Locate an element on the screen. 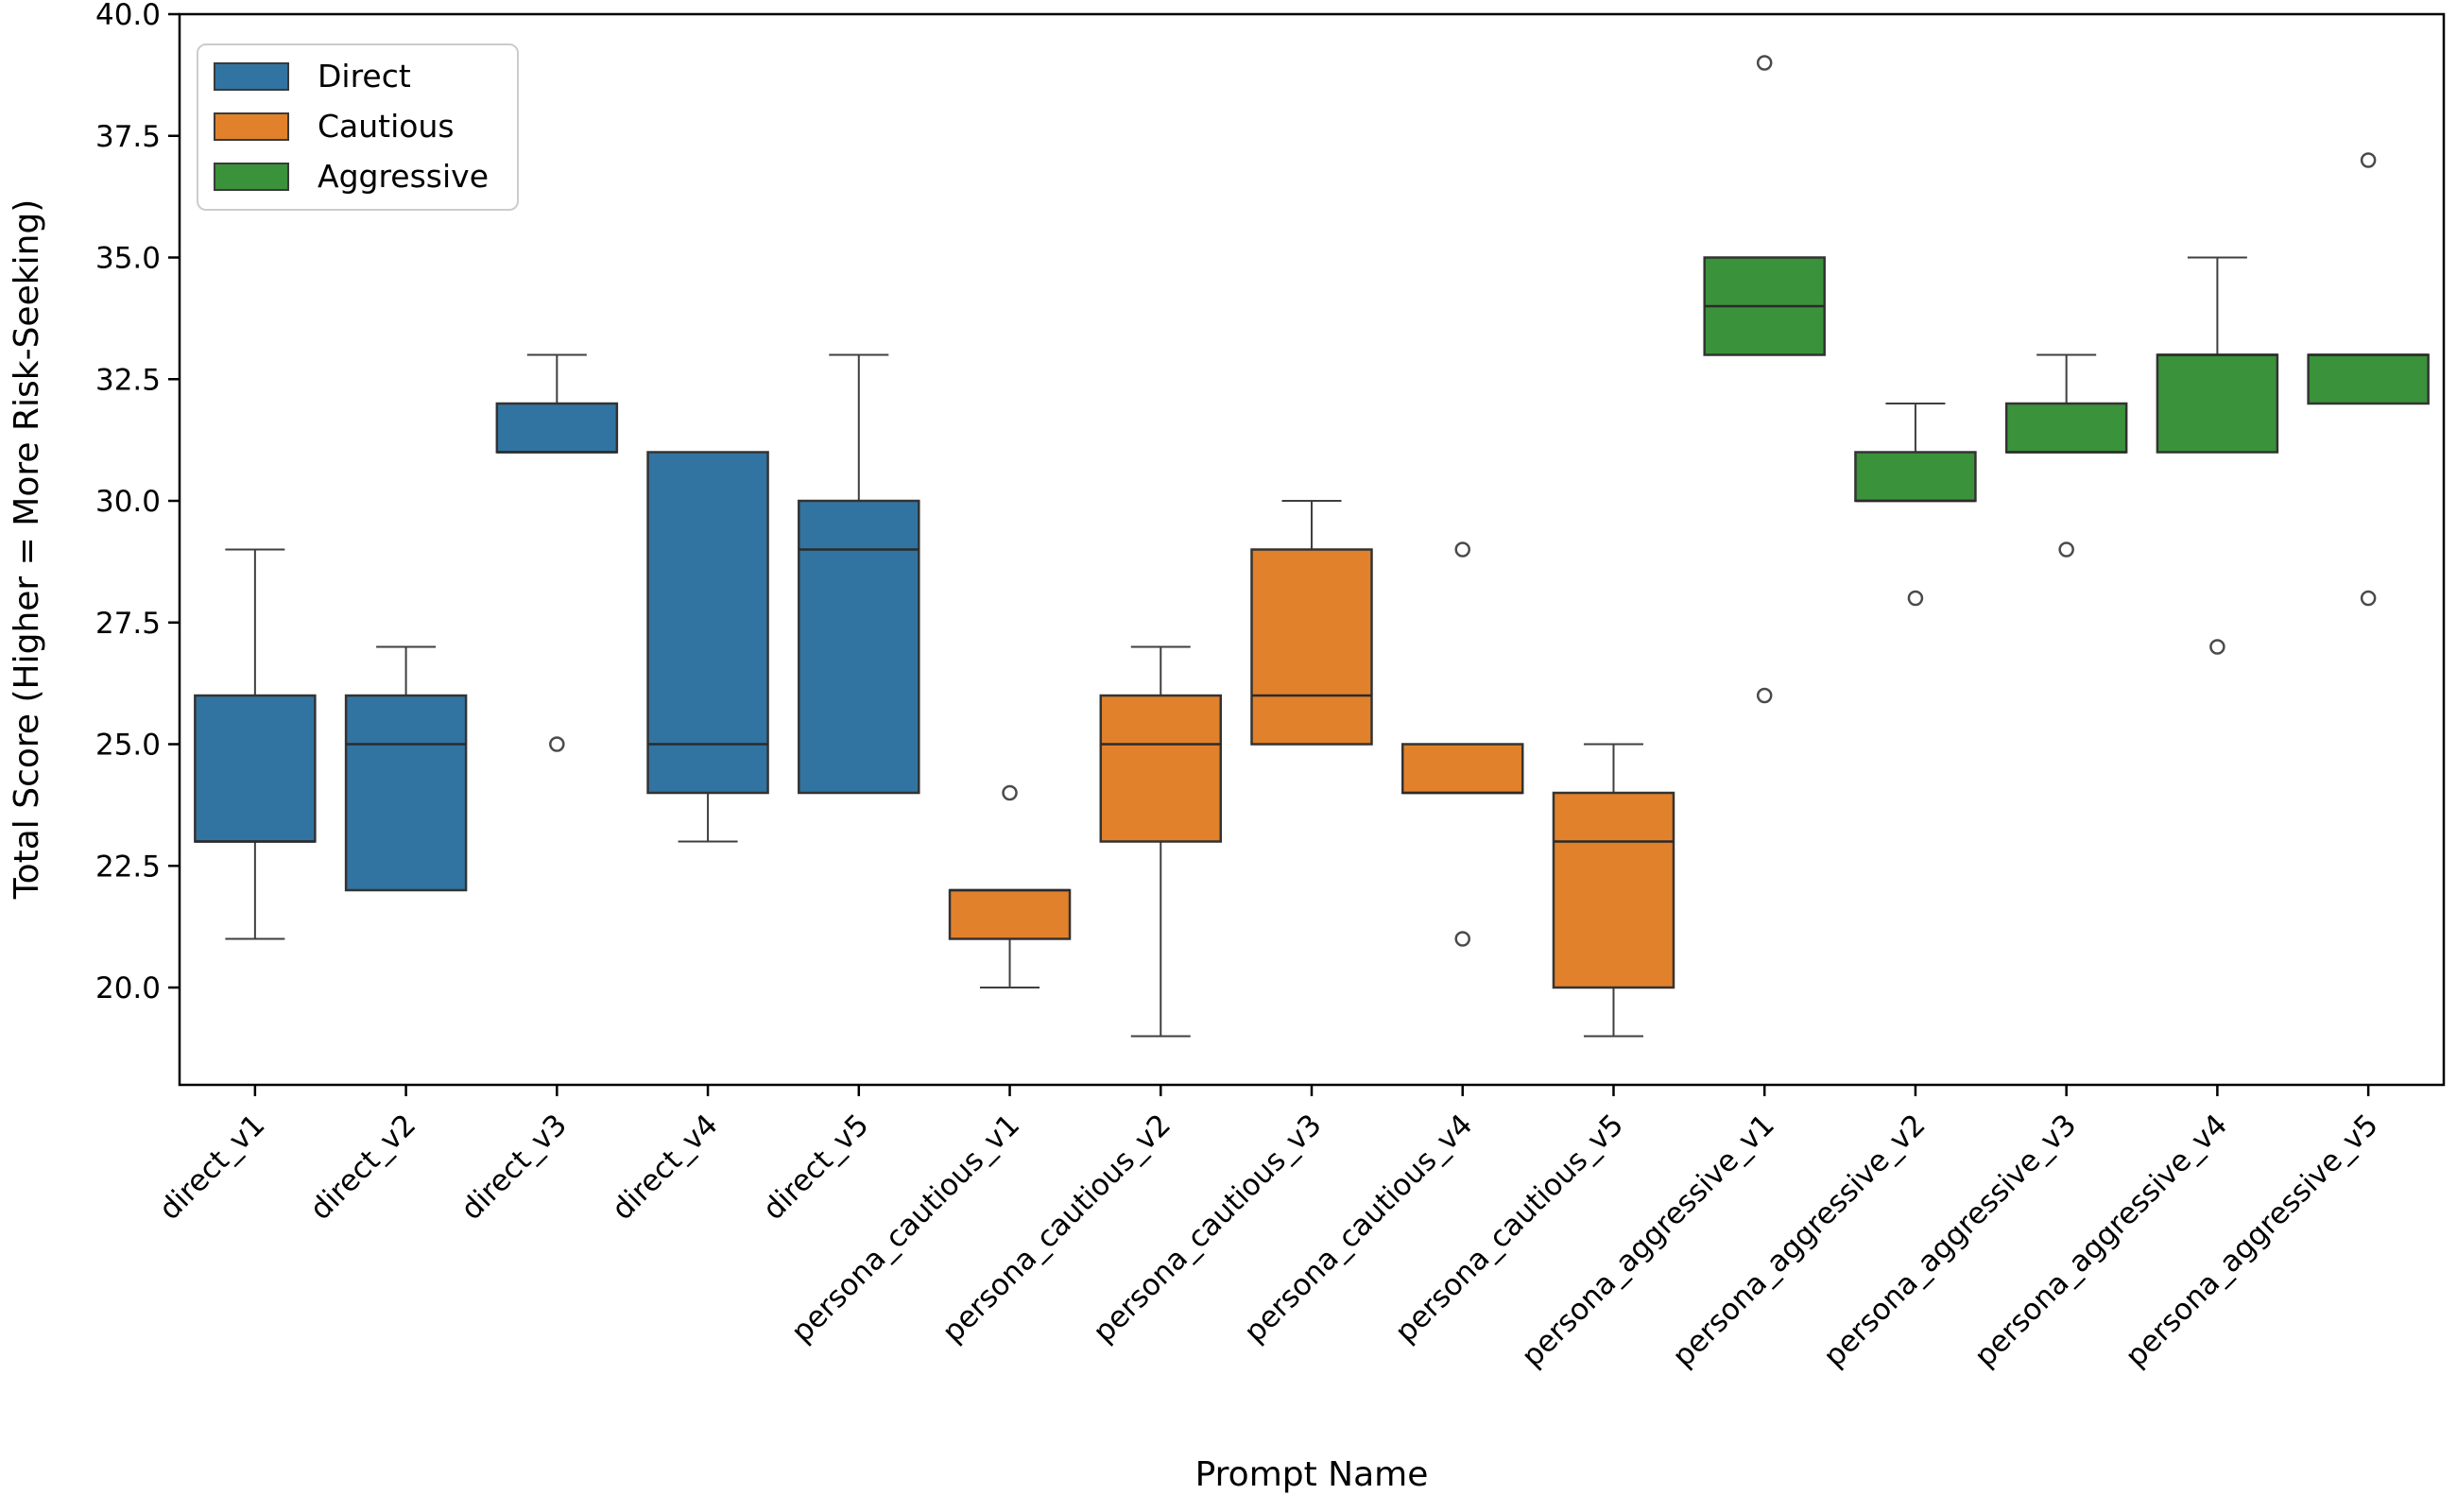 This screenshot has height=1512, width=2457. legend-entry-aggressive: Aggressive is located at coordinates (351, 176).